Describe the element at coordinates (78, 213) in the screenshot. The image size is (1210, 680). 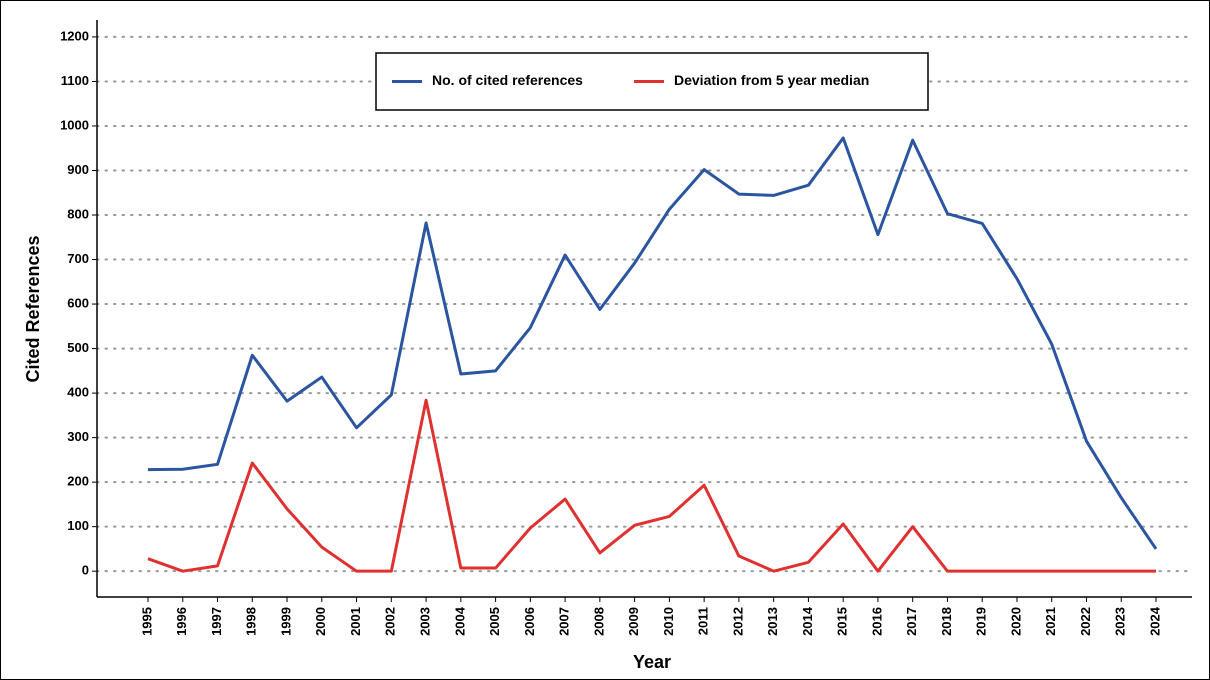
I see `y-tick-label: 800` at that location.